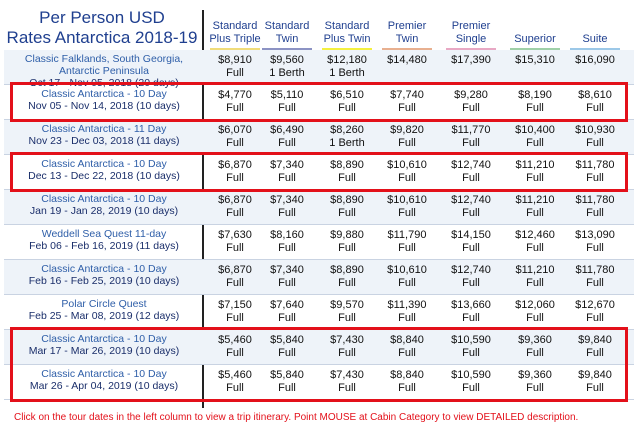 The width and height of the screenshot is (640, 429). What do you see at coordinates (104, 176) in the screenshot?
I see `tour-dates: Dec 13 - Dec 22, 2018 (10 days)` at bounding box center [104, 176].